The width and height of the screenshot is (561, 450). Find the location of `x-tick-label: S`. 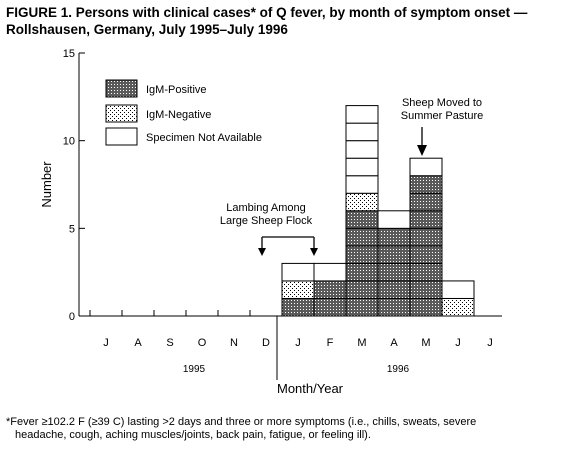

x-tick-label: S is located at coordinates (169, 343).